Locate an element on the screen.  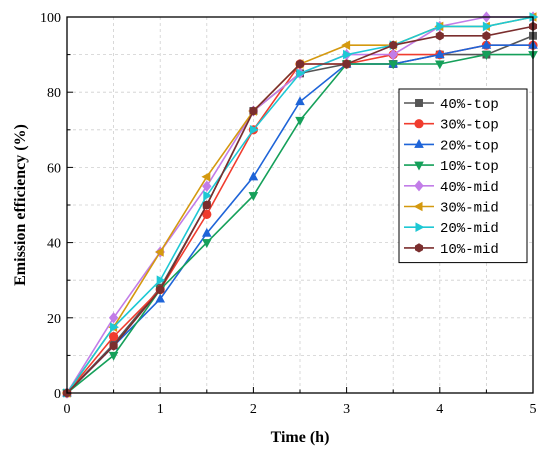
legend-label: 10%-mid is located at coordinates (469, 250).